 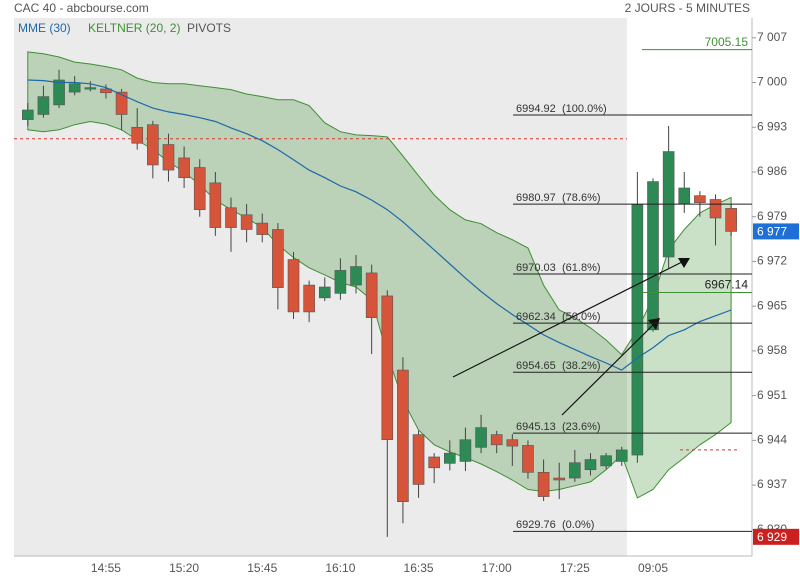 I want to click on pivot-ratio: (100.0%), so click(x=584, y=109).